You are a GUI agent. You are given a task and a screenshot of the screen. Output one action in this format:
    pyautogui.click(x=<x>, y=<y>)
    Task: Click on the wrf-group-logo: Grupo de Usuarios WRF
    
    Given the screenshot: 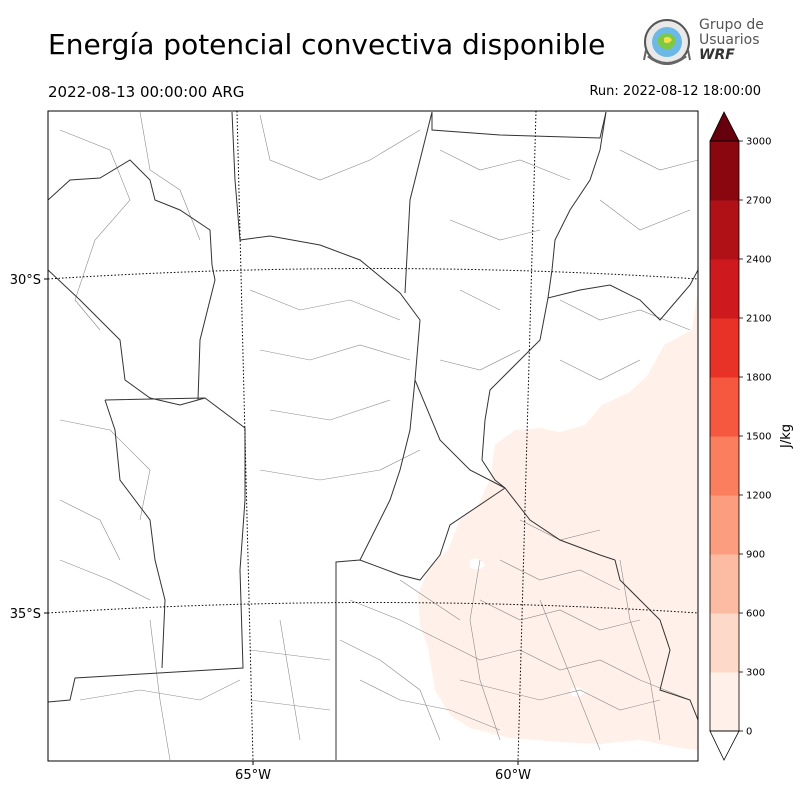 What is the action you would take?
    pyautogui.click(x=708, y=44)
    